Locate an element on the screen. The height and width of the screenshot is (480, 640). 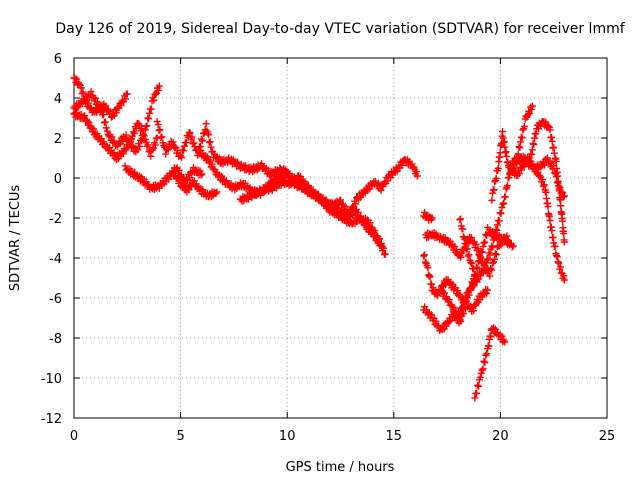
y-tick-label: -10 is located at coordinates (51, 379).